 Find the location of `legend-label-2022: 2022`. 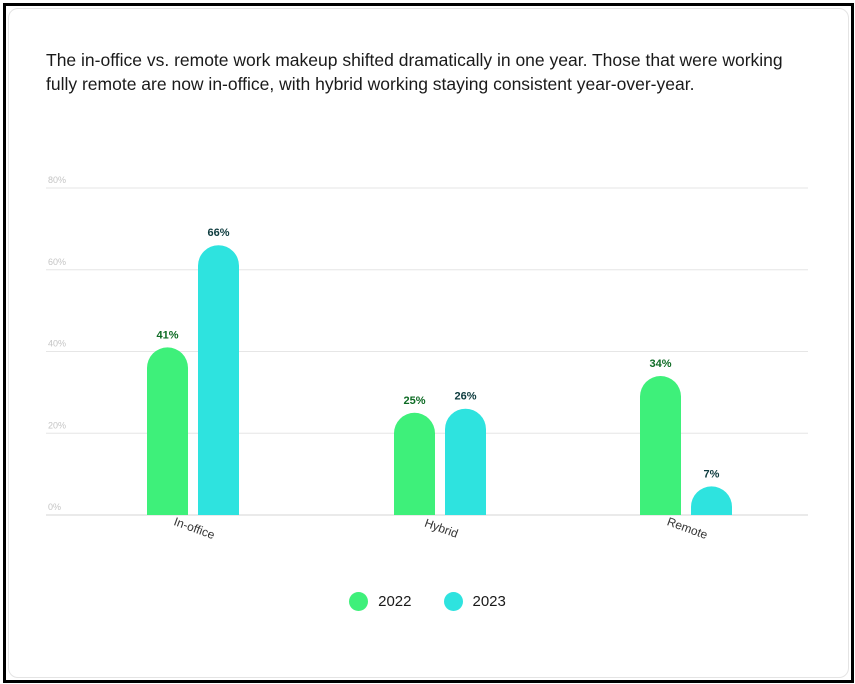

legend-label-2022: 2022 is located at coordinates (395, 601).